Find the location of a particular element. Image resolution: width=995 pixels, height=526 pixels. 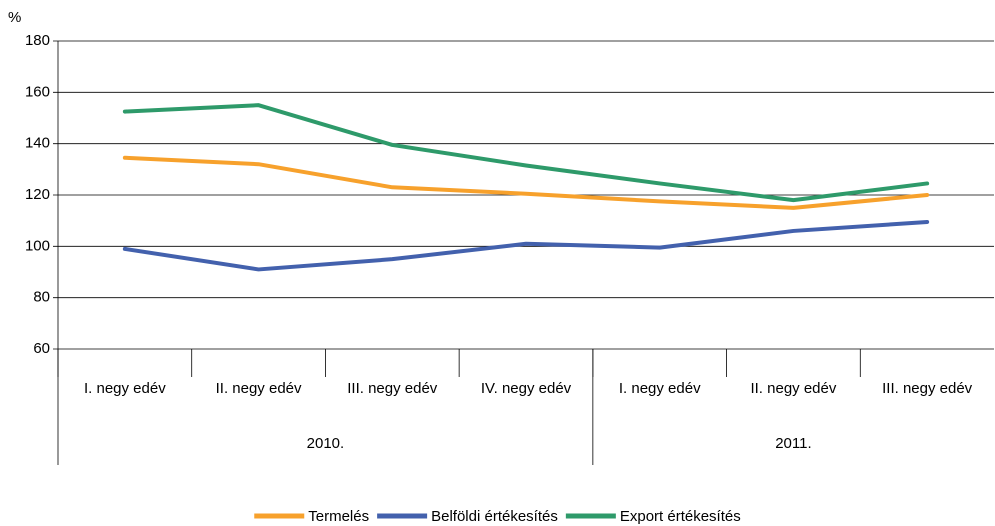

y-tick-label: 140 is located at coordinates (37, 143).